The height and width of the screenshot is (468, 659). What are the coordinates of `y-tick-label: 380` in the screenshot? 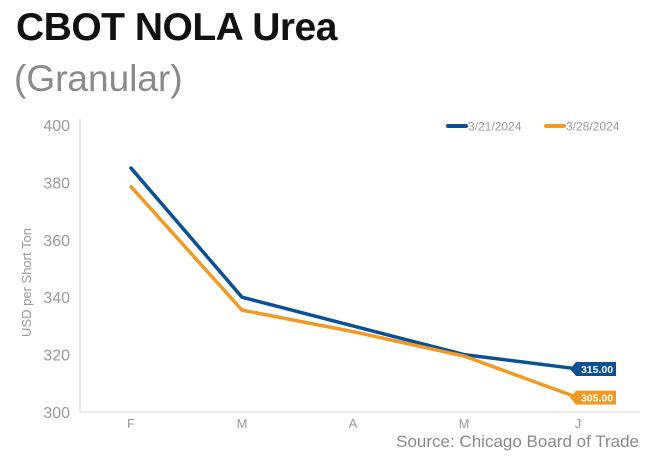 It's located at (56, 183).